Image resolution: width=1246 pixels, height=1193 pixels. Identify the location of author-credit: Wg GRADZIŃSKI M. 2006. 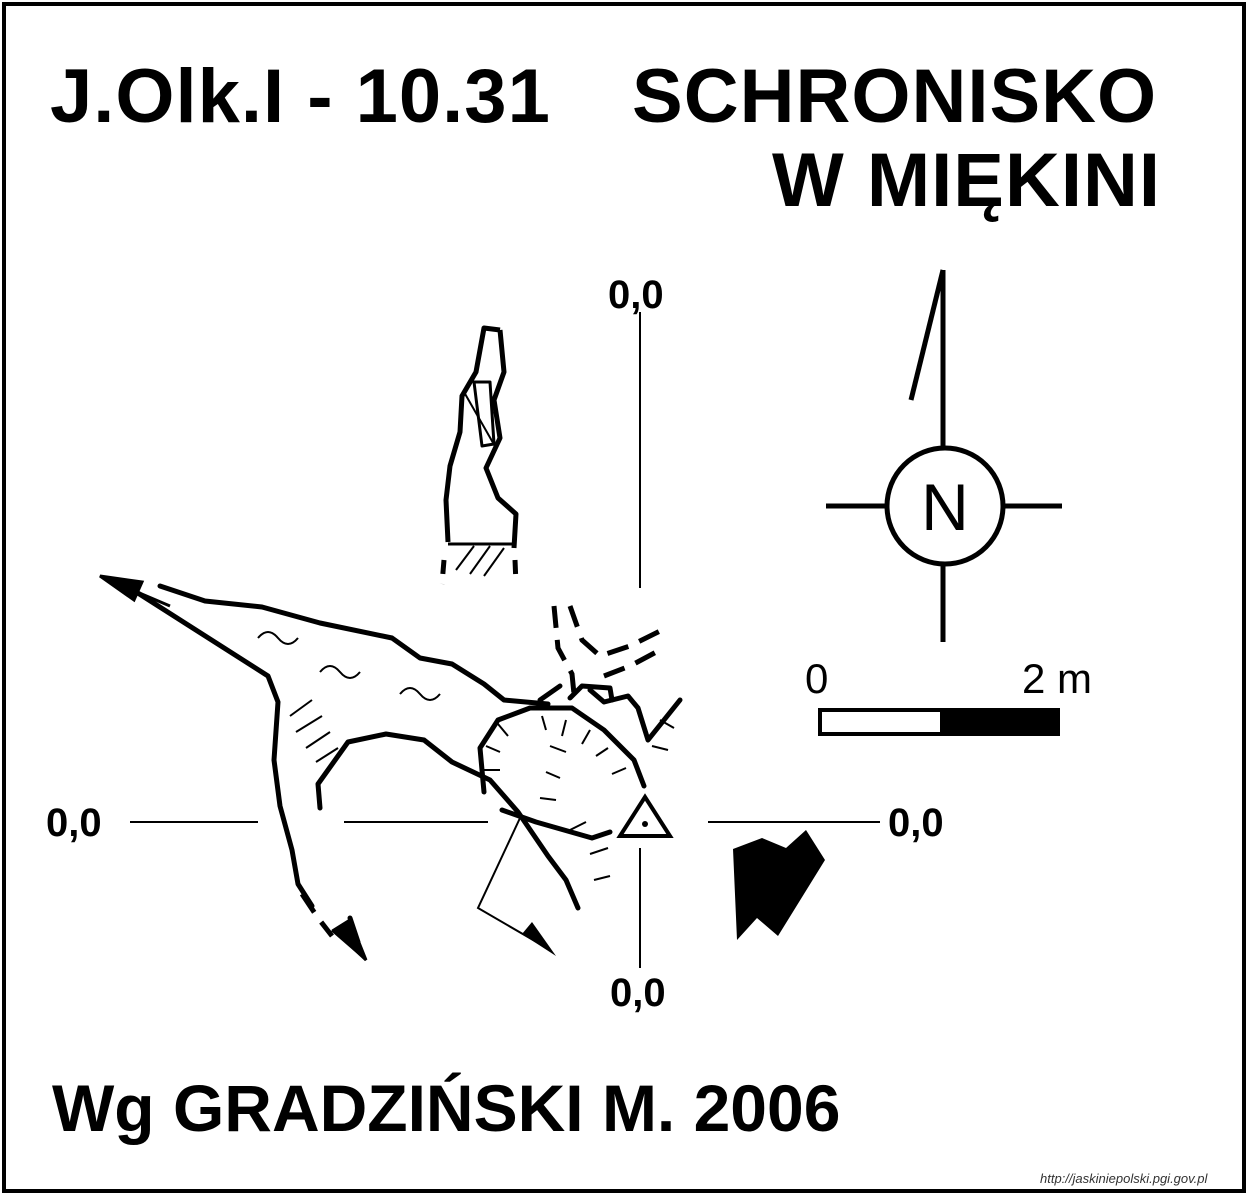
(446, 1108).